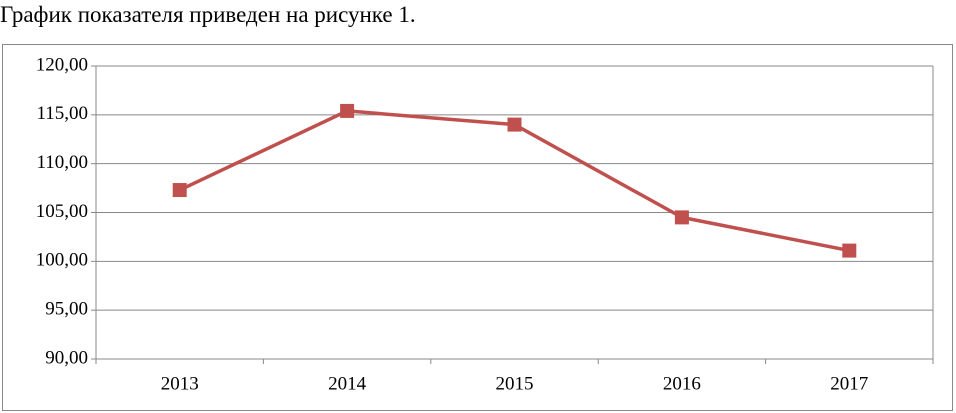 This screenshot has height=413, width=956. What do you see at coordinates (62, 211) in the screenshot?
I see `y-tick-label: 105,00` at bounding box center [62, 211].